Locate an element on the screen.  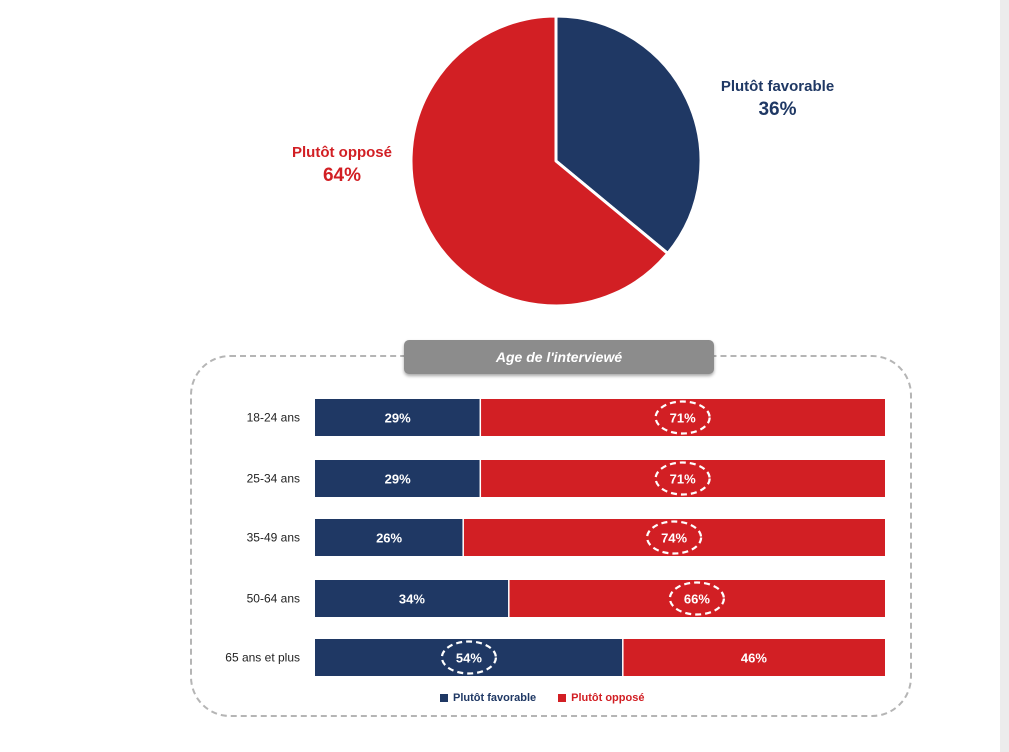
bar-value-label: 26% is located at coordinates (389, 538).